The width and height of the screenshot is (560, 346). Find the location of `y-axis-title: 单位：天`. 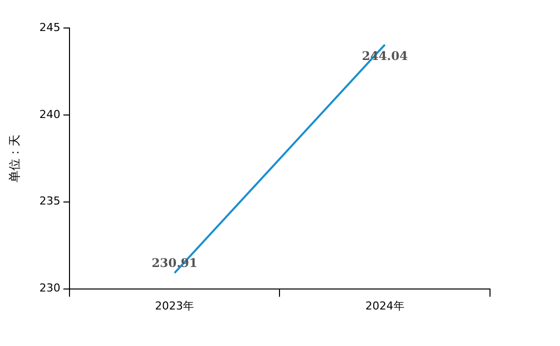

y-axis-title: 单位：天 is located at coordinates (14, 158).